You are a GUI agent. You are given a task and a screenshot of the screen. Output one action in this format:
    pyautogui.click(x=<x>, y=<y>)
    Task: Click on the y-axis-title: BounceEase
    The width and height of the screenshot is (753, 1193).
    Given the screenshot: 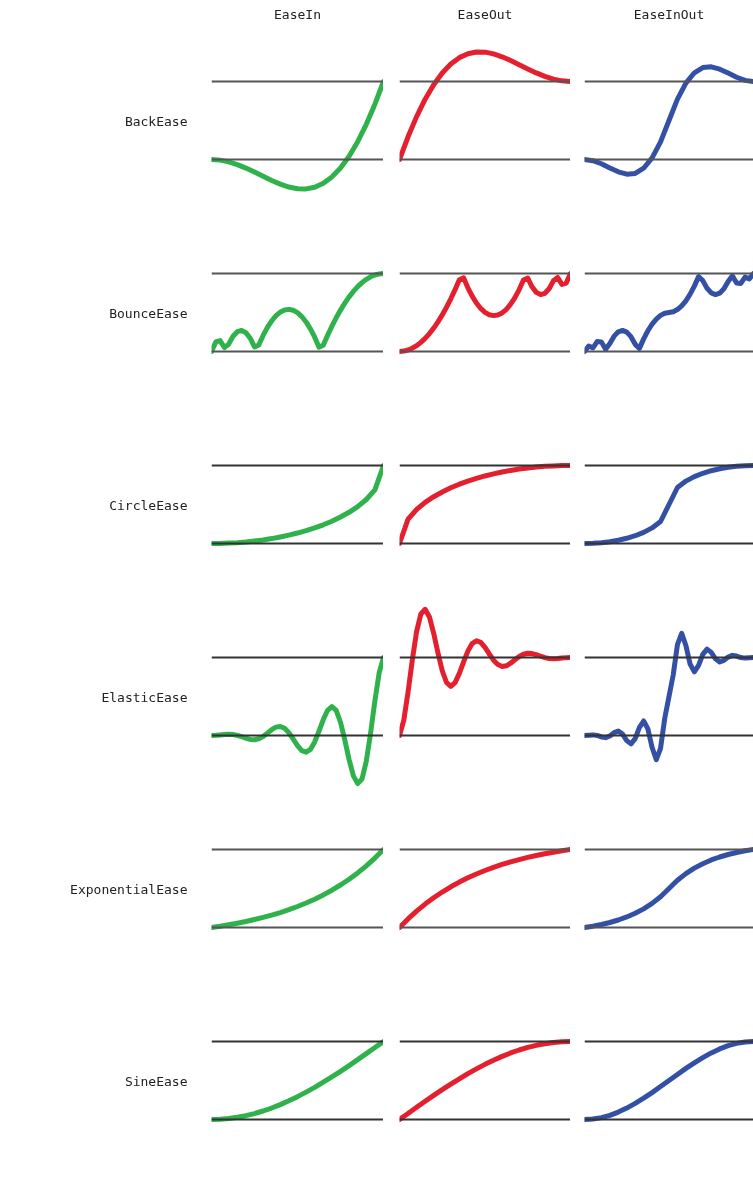 What is the action you would take?
    pyautogui.click(x=148, y=313)
    